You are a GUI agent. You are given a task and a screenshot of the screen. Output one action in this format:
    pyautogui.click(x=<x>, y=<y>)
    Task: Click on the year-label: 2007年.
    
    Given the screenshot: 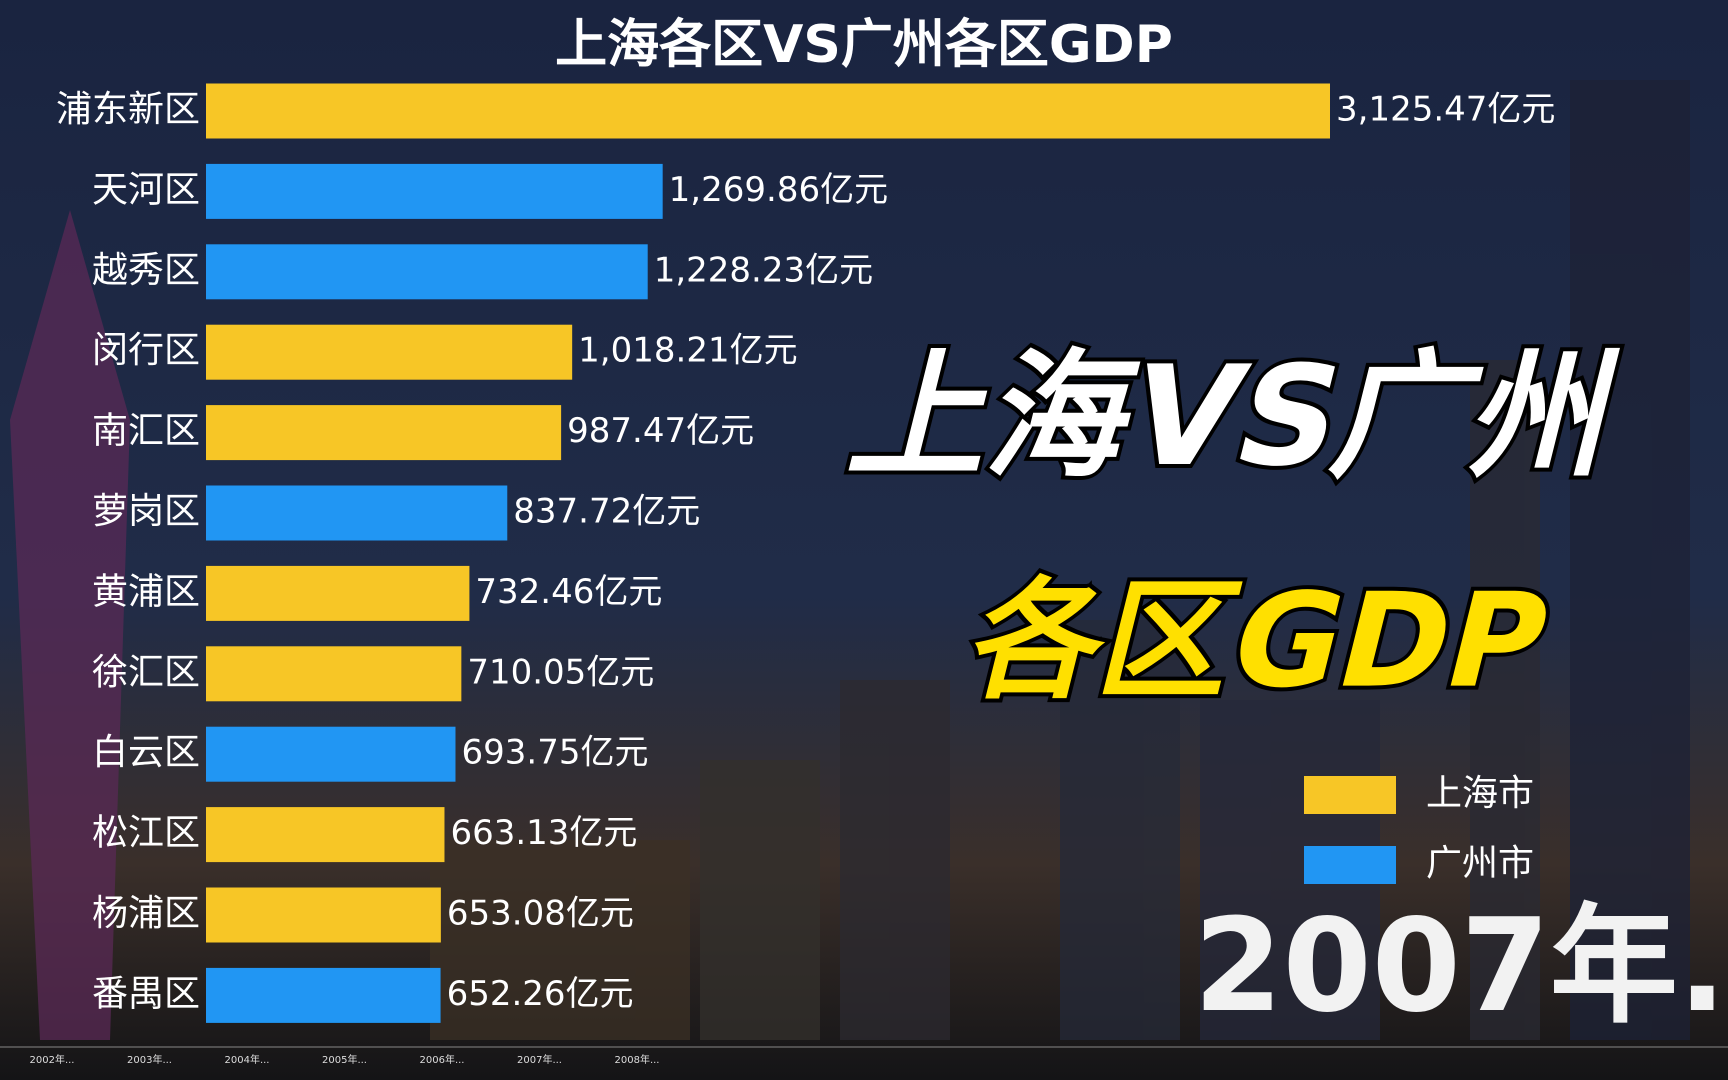 What is the action you would take?
    pyautogui.click(x=1460, y=966)
    